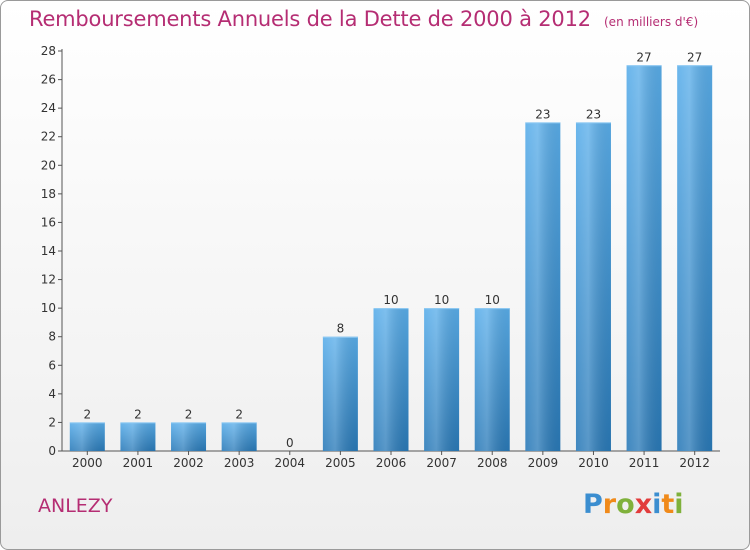 The width and height of the screenshot is (750, 550). What do you see at coordinates (593, 463) in the screenshot?
I see `x-tick-label: 2010` at bounding box center [593, 463].